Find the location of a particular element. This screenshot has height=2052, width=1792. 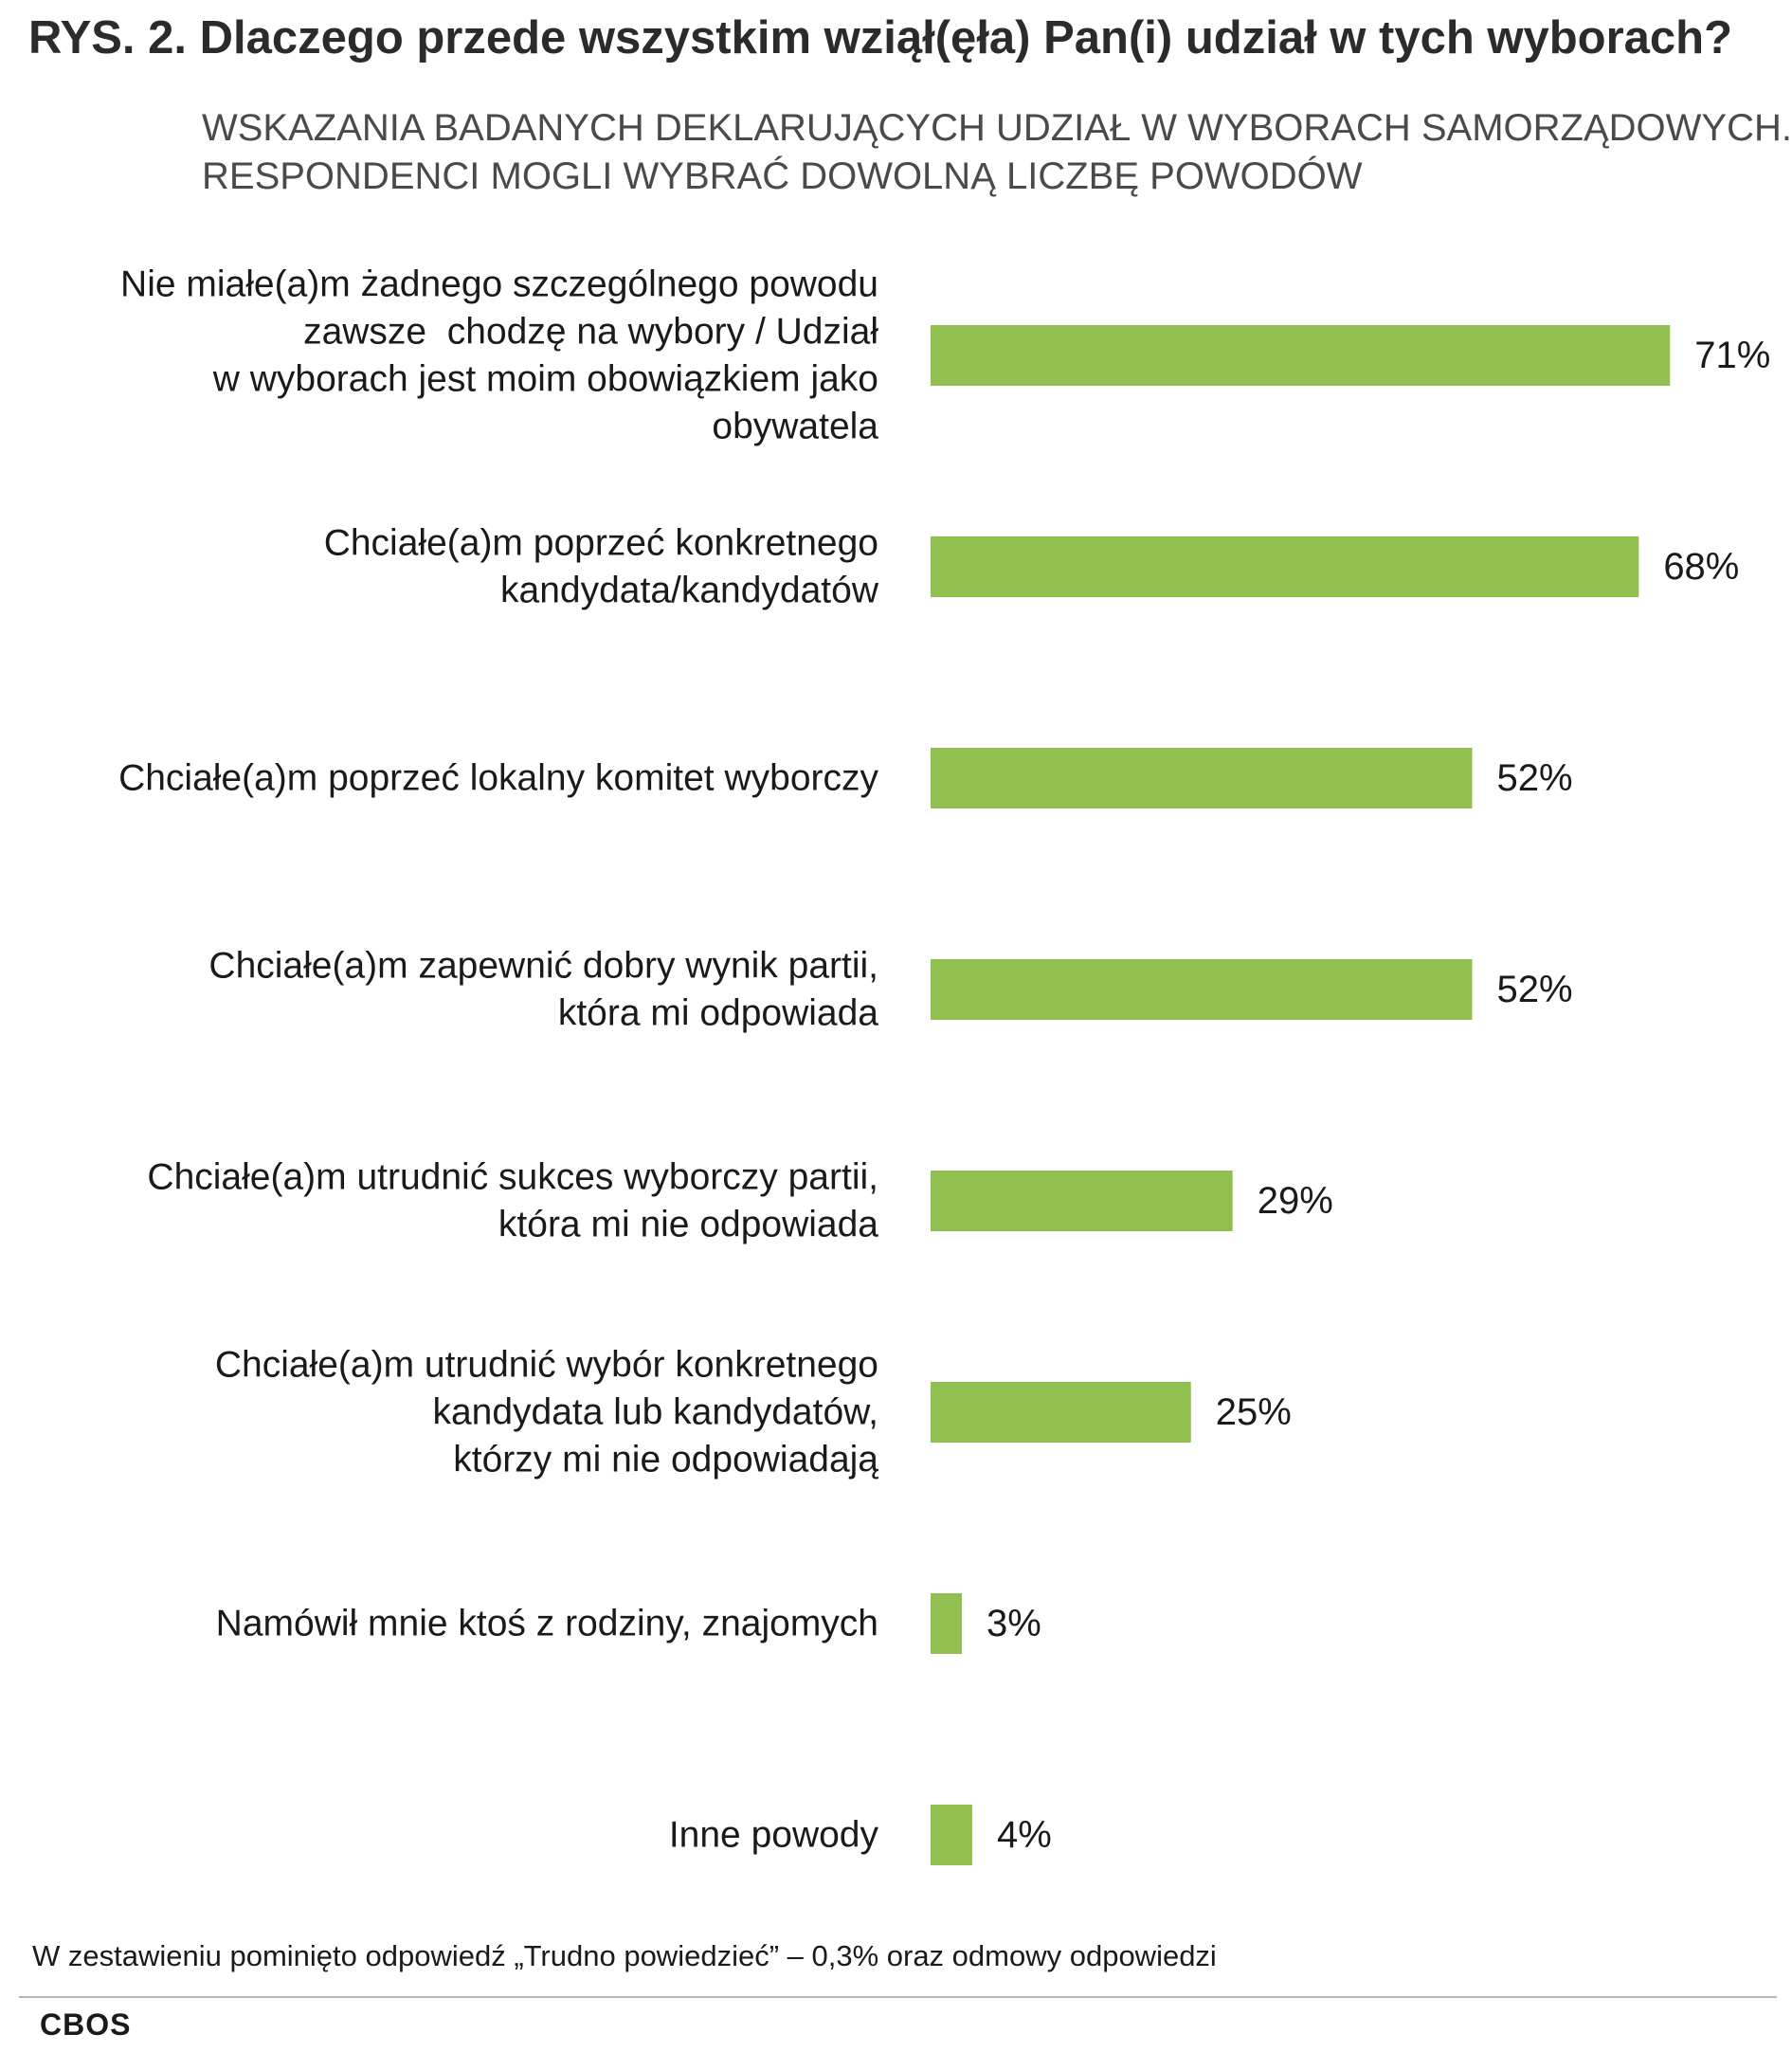

category-label-5-line-2: która mi nie odpowiada is located at coordinates (688, 1225).